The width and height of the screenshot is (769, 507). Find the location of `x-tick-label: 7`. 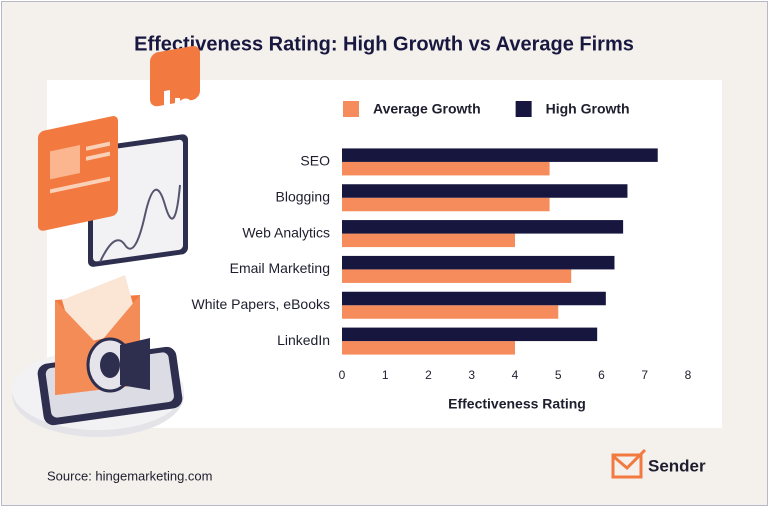

x-tick-label: 7 is located at coordinates (644, 375).